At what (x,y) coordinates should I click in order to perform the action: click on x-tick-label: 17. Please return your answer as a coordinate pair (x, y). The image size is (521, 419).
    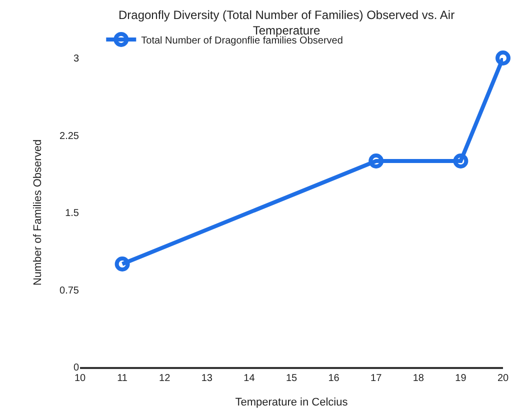
    Looking at the image, I should click on (376, 378).